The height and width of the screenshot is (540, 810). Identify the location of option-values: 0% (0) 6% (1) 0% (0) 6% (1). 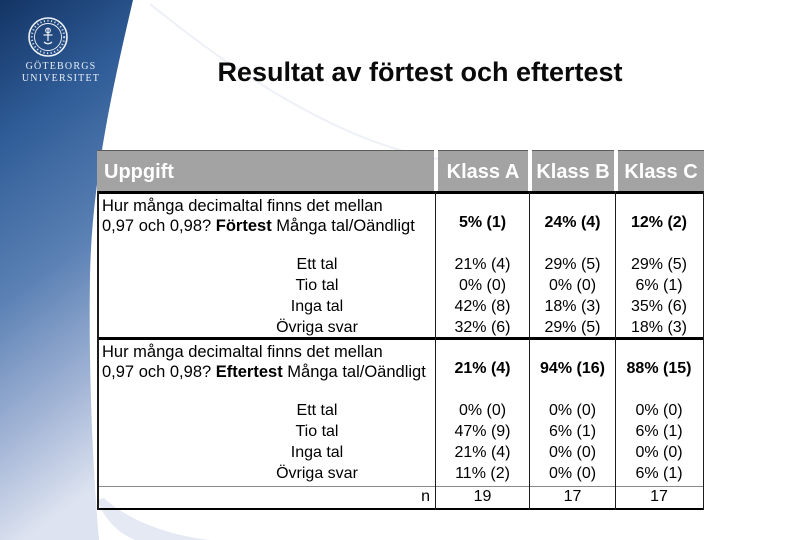
(659, 442).